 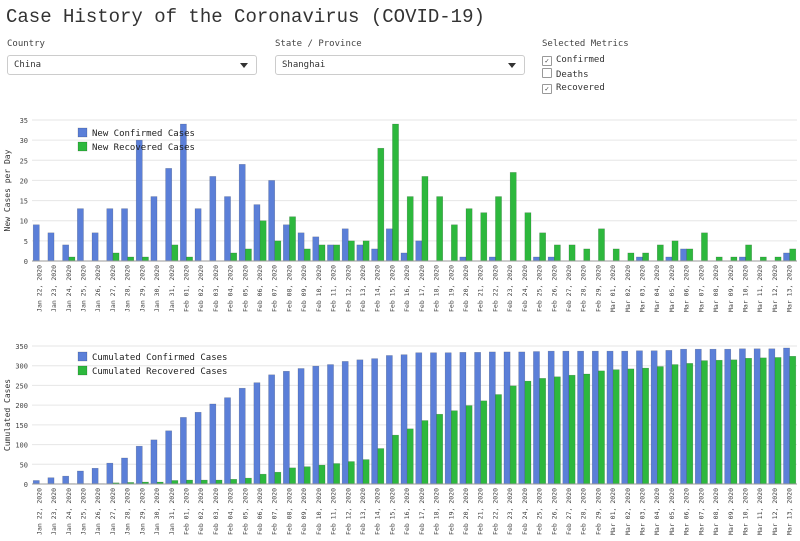 What do you see at coordinates (132, 65) in the screenshot?
I see `country-select: China` at bounding box center [132, 65].